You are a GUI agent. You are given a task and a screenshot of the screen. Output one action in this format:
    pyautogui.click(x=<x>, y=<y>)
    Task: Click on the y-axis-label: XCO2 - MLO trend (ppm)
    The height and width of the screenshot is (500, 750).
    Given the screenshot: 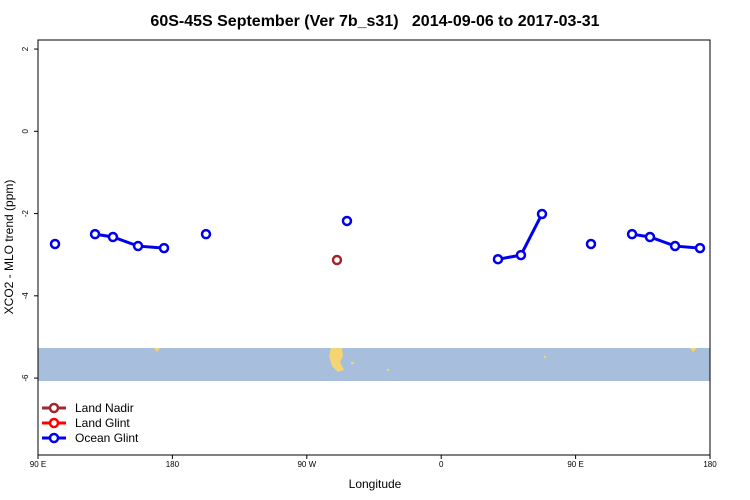 What is the action you would take?
    pyautogui.click(x=9, y=247)
    